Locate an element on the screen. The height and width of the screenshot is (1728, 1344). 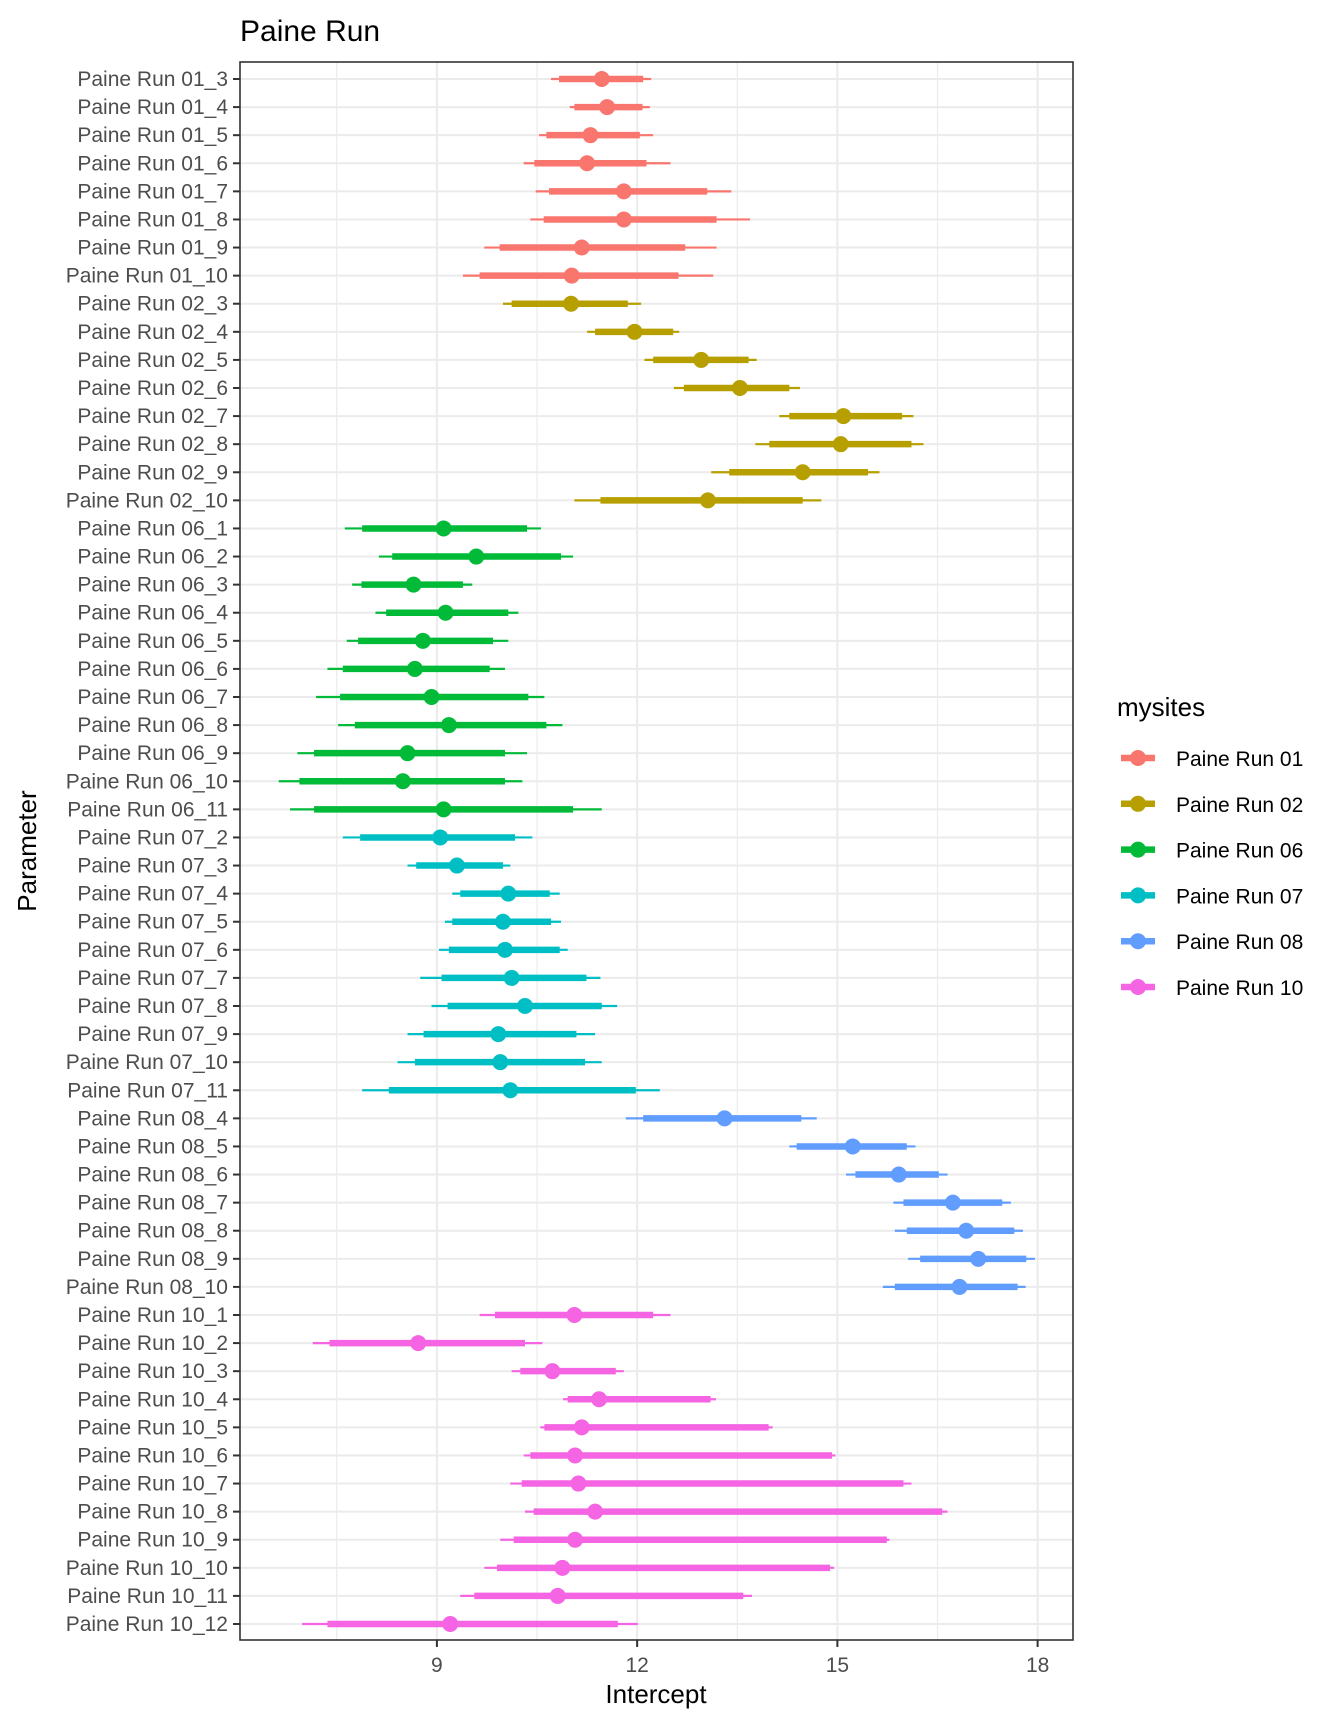
x-axis: 9 12 15 18 is located at coordinates (740, 1658).